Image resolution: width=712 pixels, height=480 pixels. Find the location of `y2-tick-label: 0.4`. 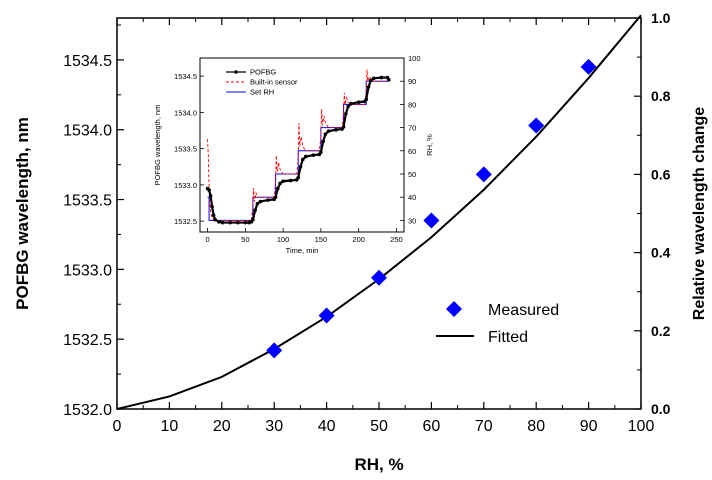

y2-tick-label: 0.4 is located at coordinates (661, 253).